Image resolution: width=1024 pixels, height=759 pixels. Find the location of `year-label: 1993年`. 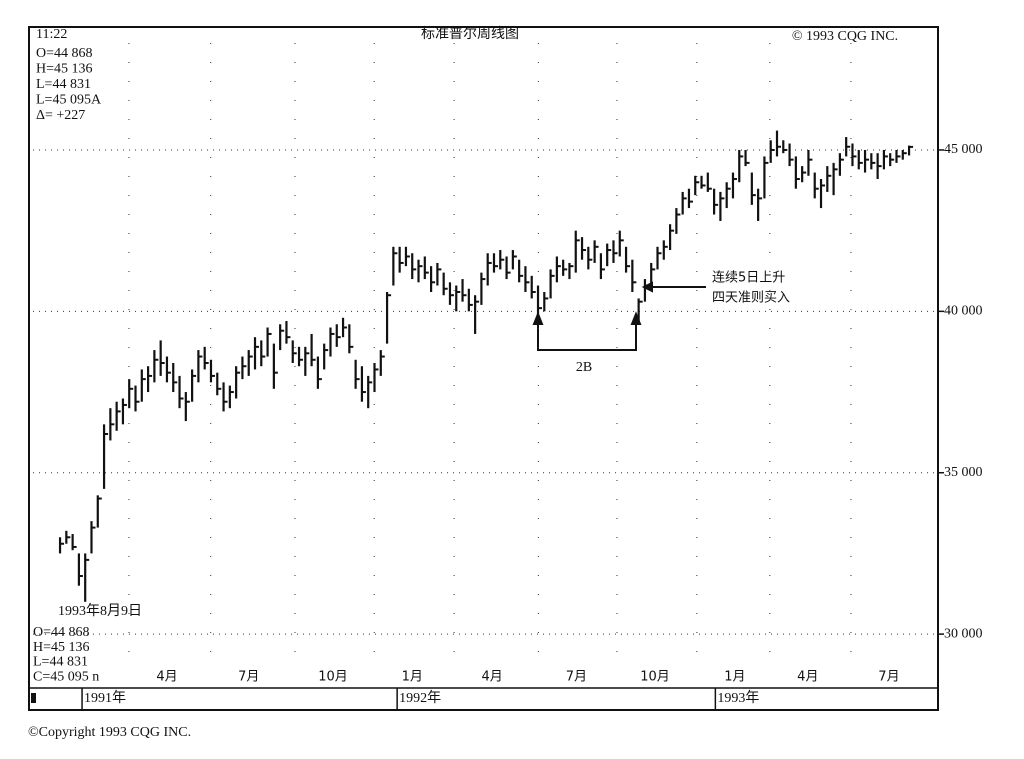

year-label: 1993年 is located at coordinates (738, 698).